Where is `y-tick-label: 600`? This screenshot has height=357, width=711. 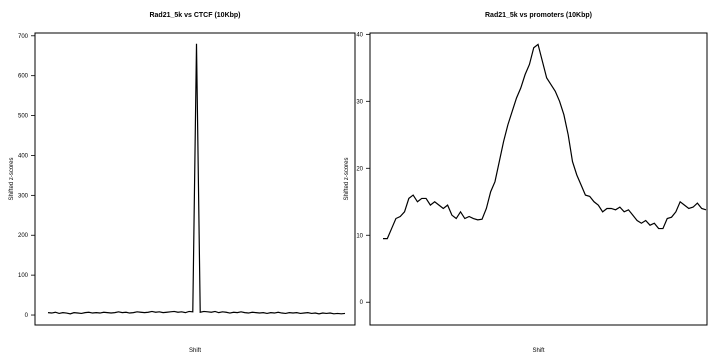
y-tick-label: 600 is located at coordinates (23, 77).